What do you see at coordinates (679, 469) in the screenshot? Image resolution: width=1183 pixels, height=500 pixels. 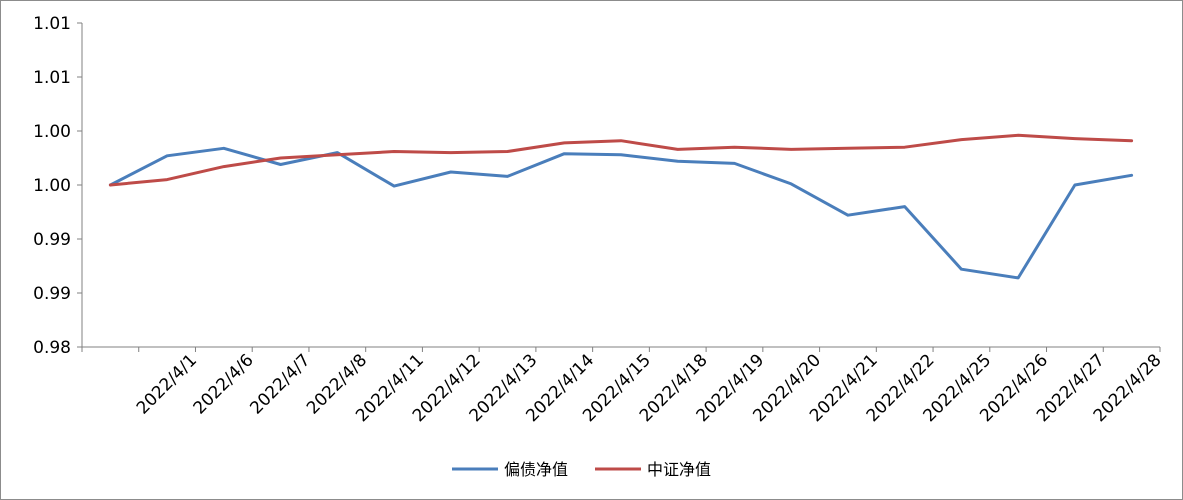 I see `legend-label-2: 中证净值` at bounding box center [679, 469].